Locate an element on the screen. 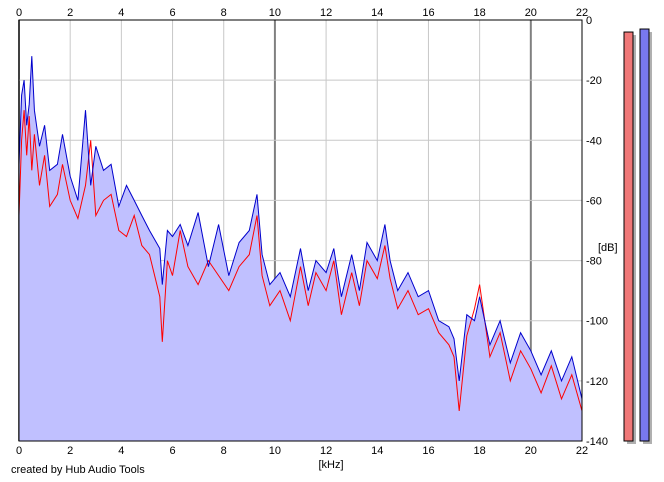  y-tick-label: -60 is located at coordinates (594, 201).